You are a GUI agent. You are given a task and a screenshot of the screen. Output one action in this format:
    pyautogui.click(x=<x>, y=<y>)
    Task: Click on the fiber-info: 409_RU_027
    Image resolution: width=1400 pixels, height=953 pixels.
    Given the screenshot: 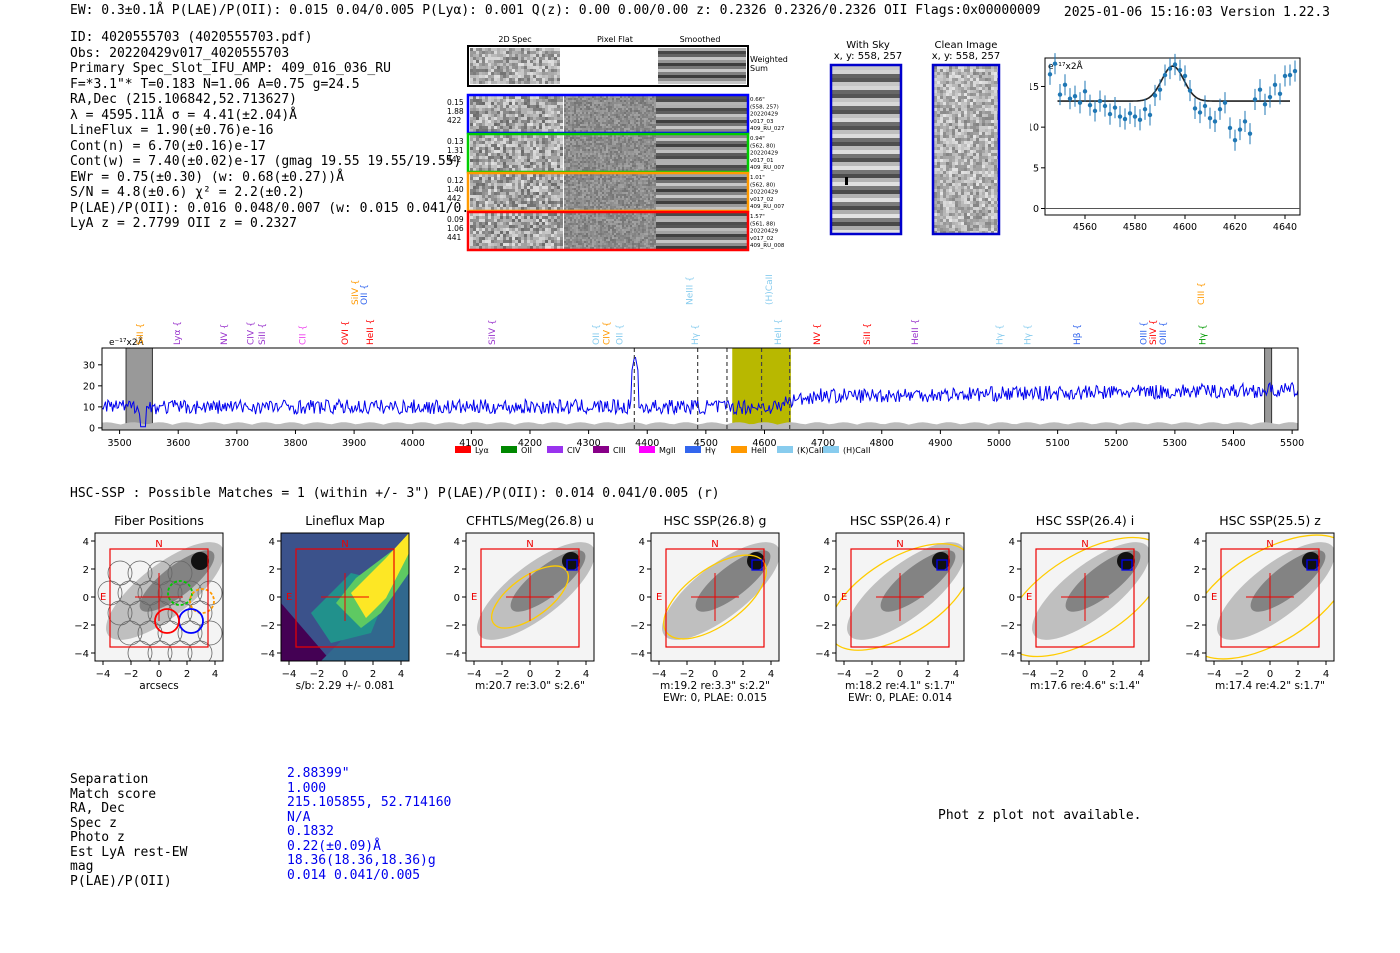 What is the action you would take?
    pyautogui.click(x=767, y=129)
    